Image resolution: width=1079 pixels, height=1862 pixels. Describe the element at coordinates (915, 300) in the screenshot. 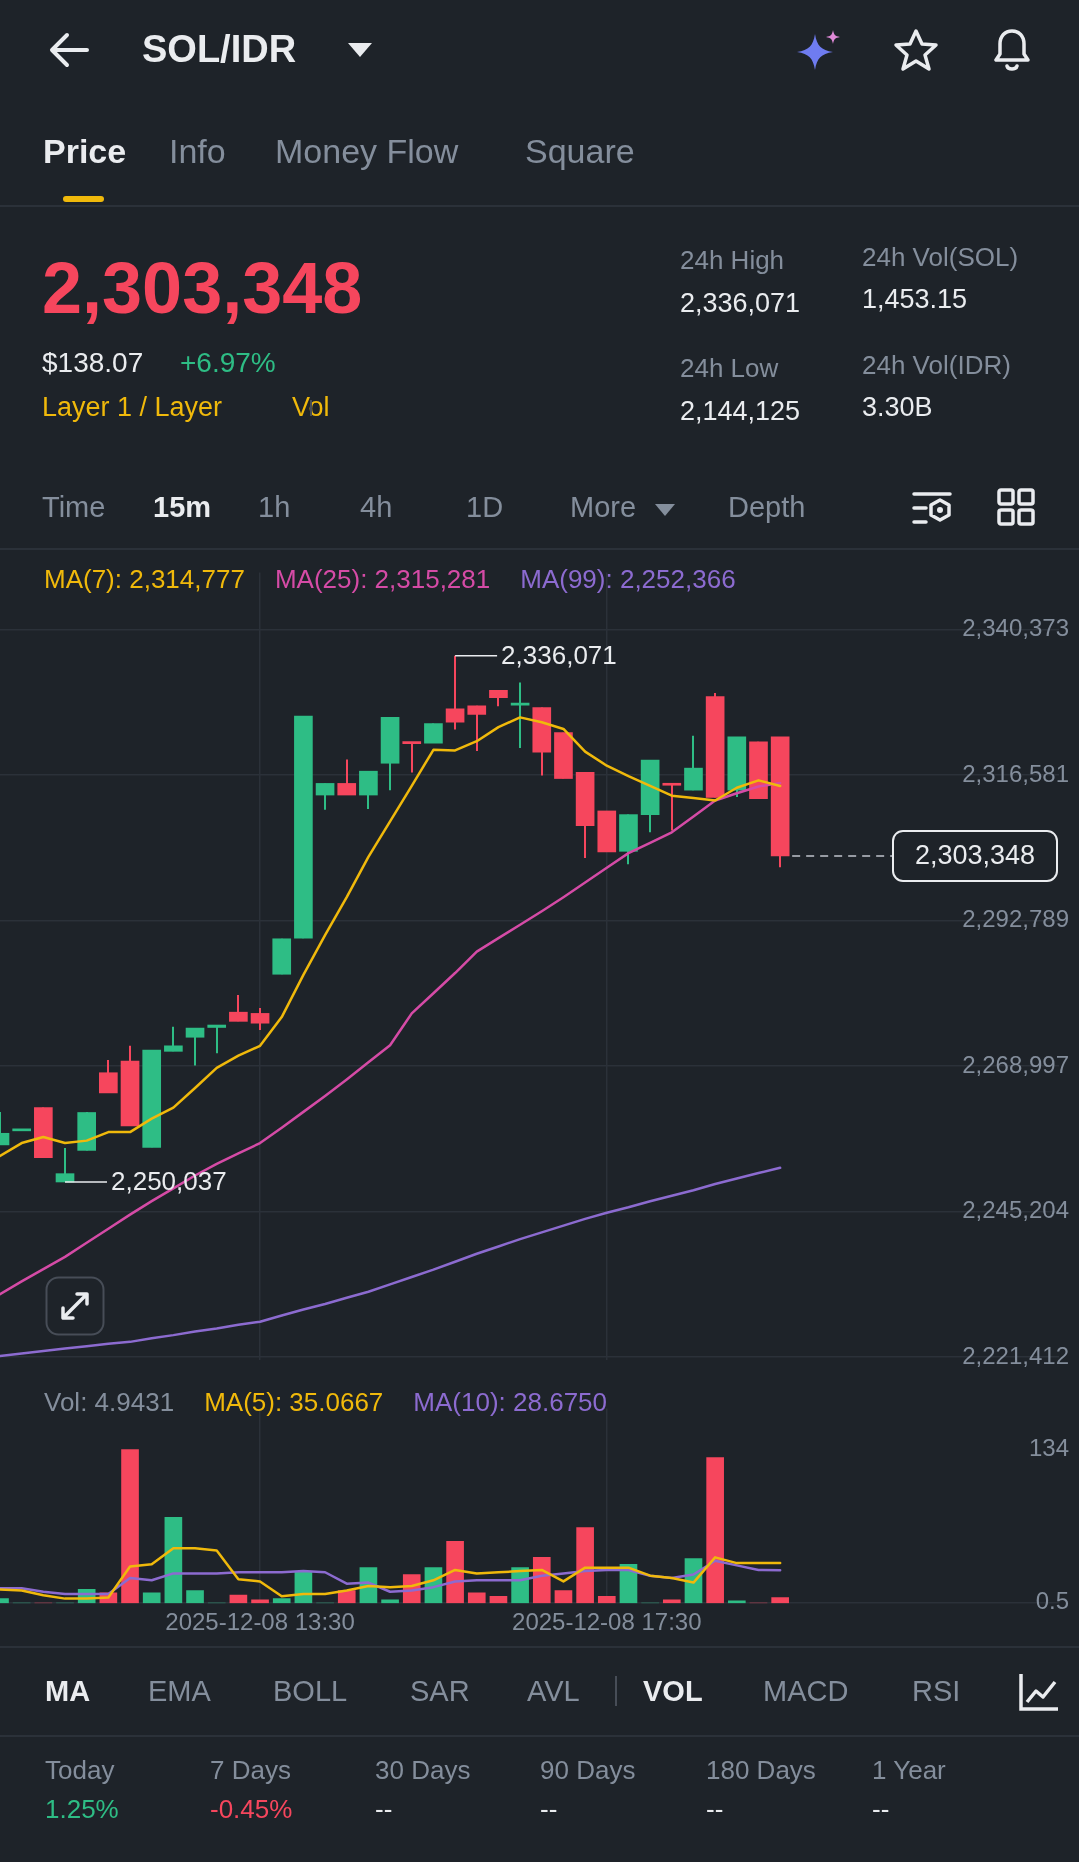

I see `text: 1,453.15` at that location.